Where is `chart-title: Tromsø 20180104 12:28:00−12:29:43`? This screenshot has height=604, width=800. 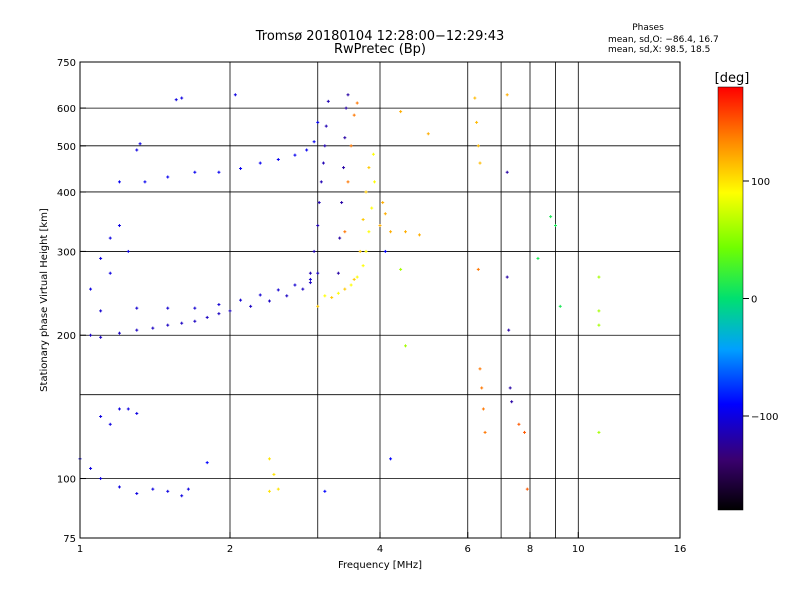
chart-title: Tromsø 20180104 12:28:00−12:29:43 is located at coordinates (380, 36).